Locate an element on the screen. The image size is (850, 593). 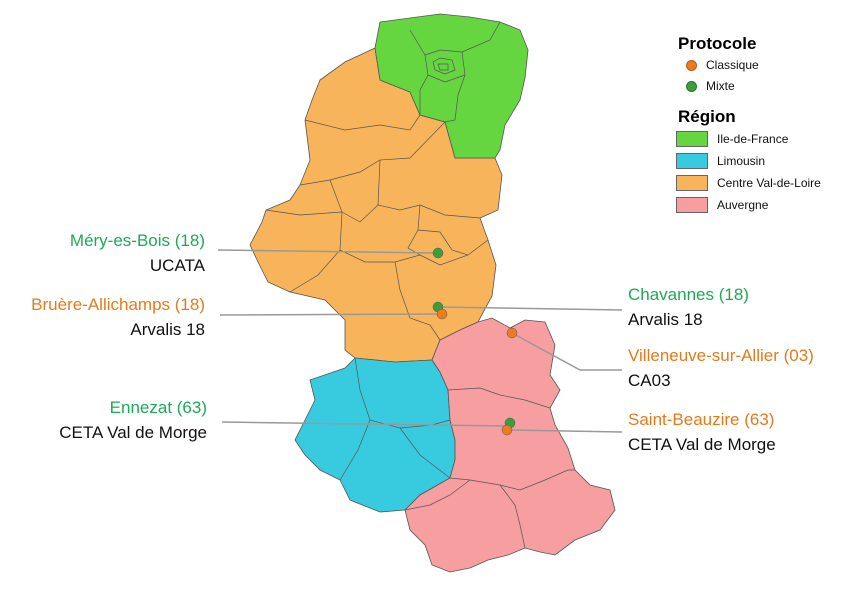
site-place-mery-es-bois: Méry-es-Bois (18) is located at coordinates (137, 240).